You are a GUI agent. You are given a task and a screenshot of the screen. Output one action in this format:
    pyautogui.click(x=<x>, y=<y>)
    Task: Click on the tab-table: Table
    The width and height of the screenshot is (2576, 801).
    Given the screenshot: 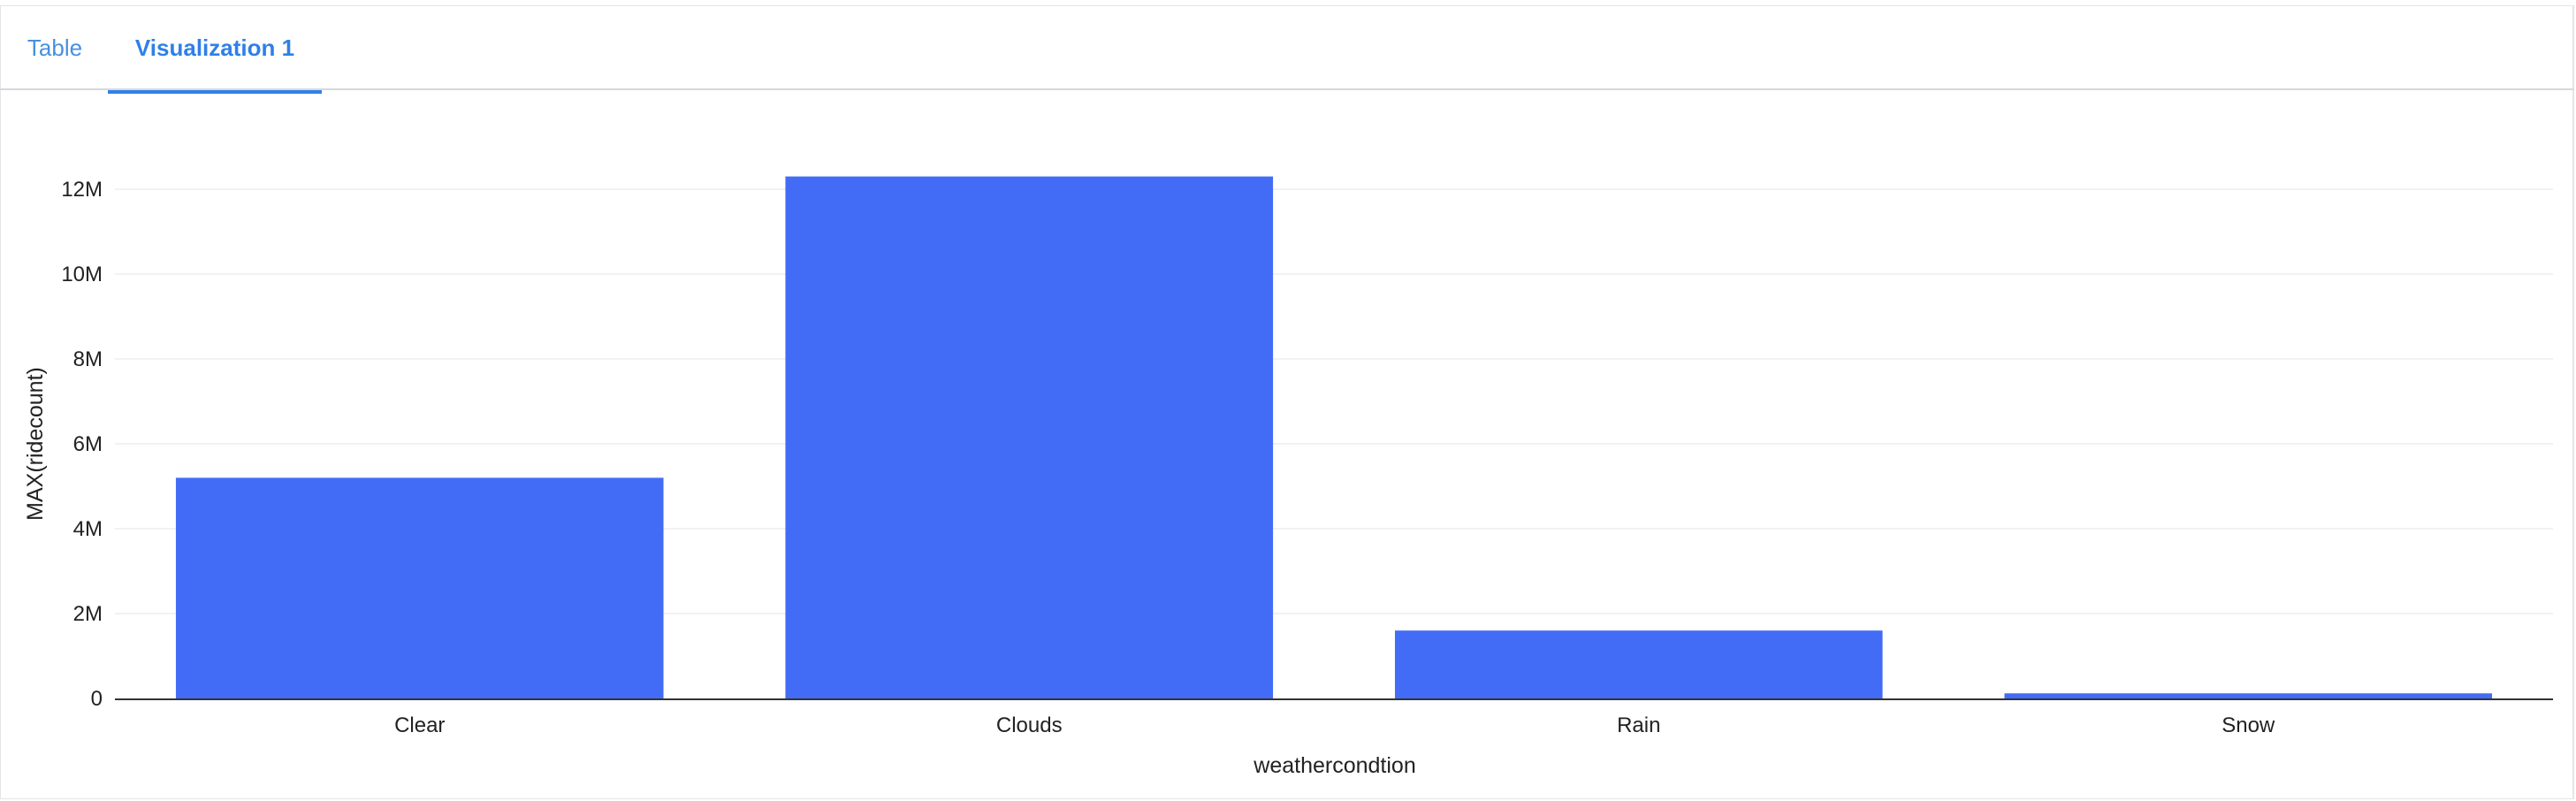 What is the action you would take?
    pyautogui.click(x=55, y=47)
    